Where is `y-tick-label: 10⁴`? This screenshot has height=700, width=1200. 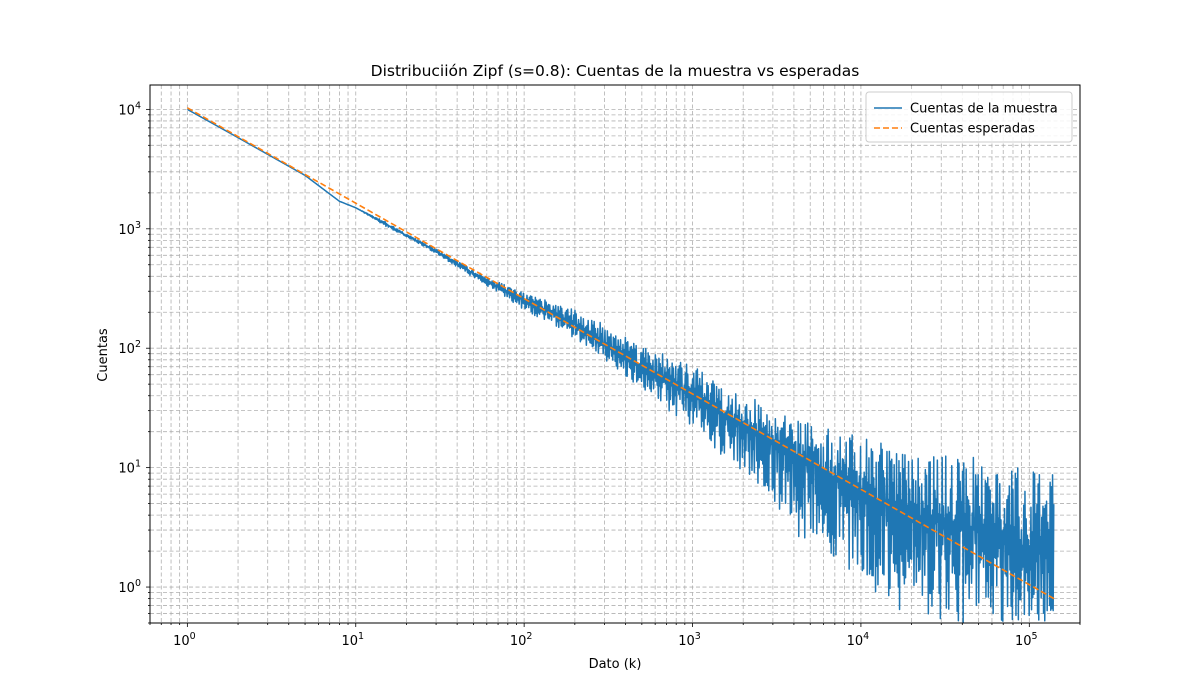 y-tick-label: 10⁴ is located at coordinates (129, 109).